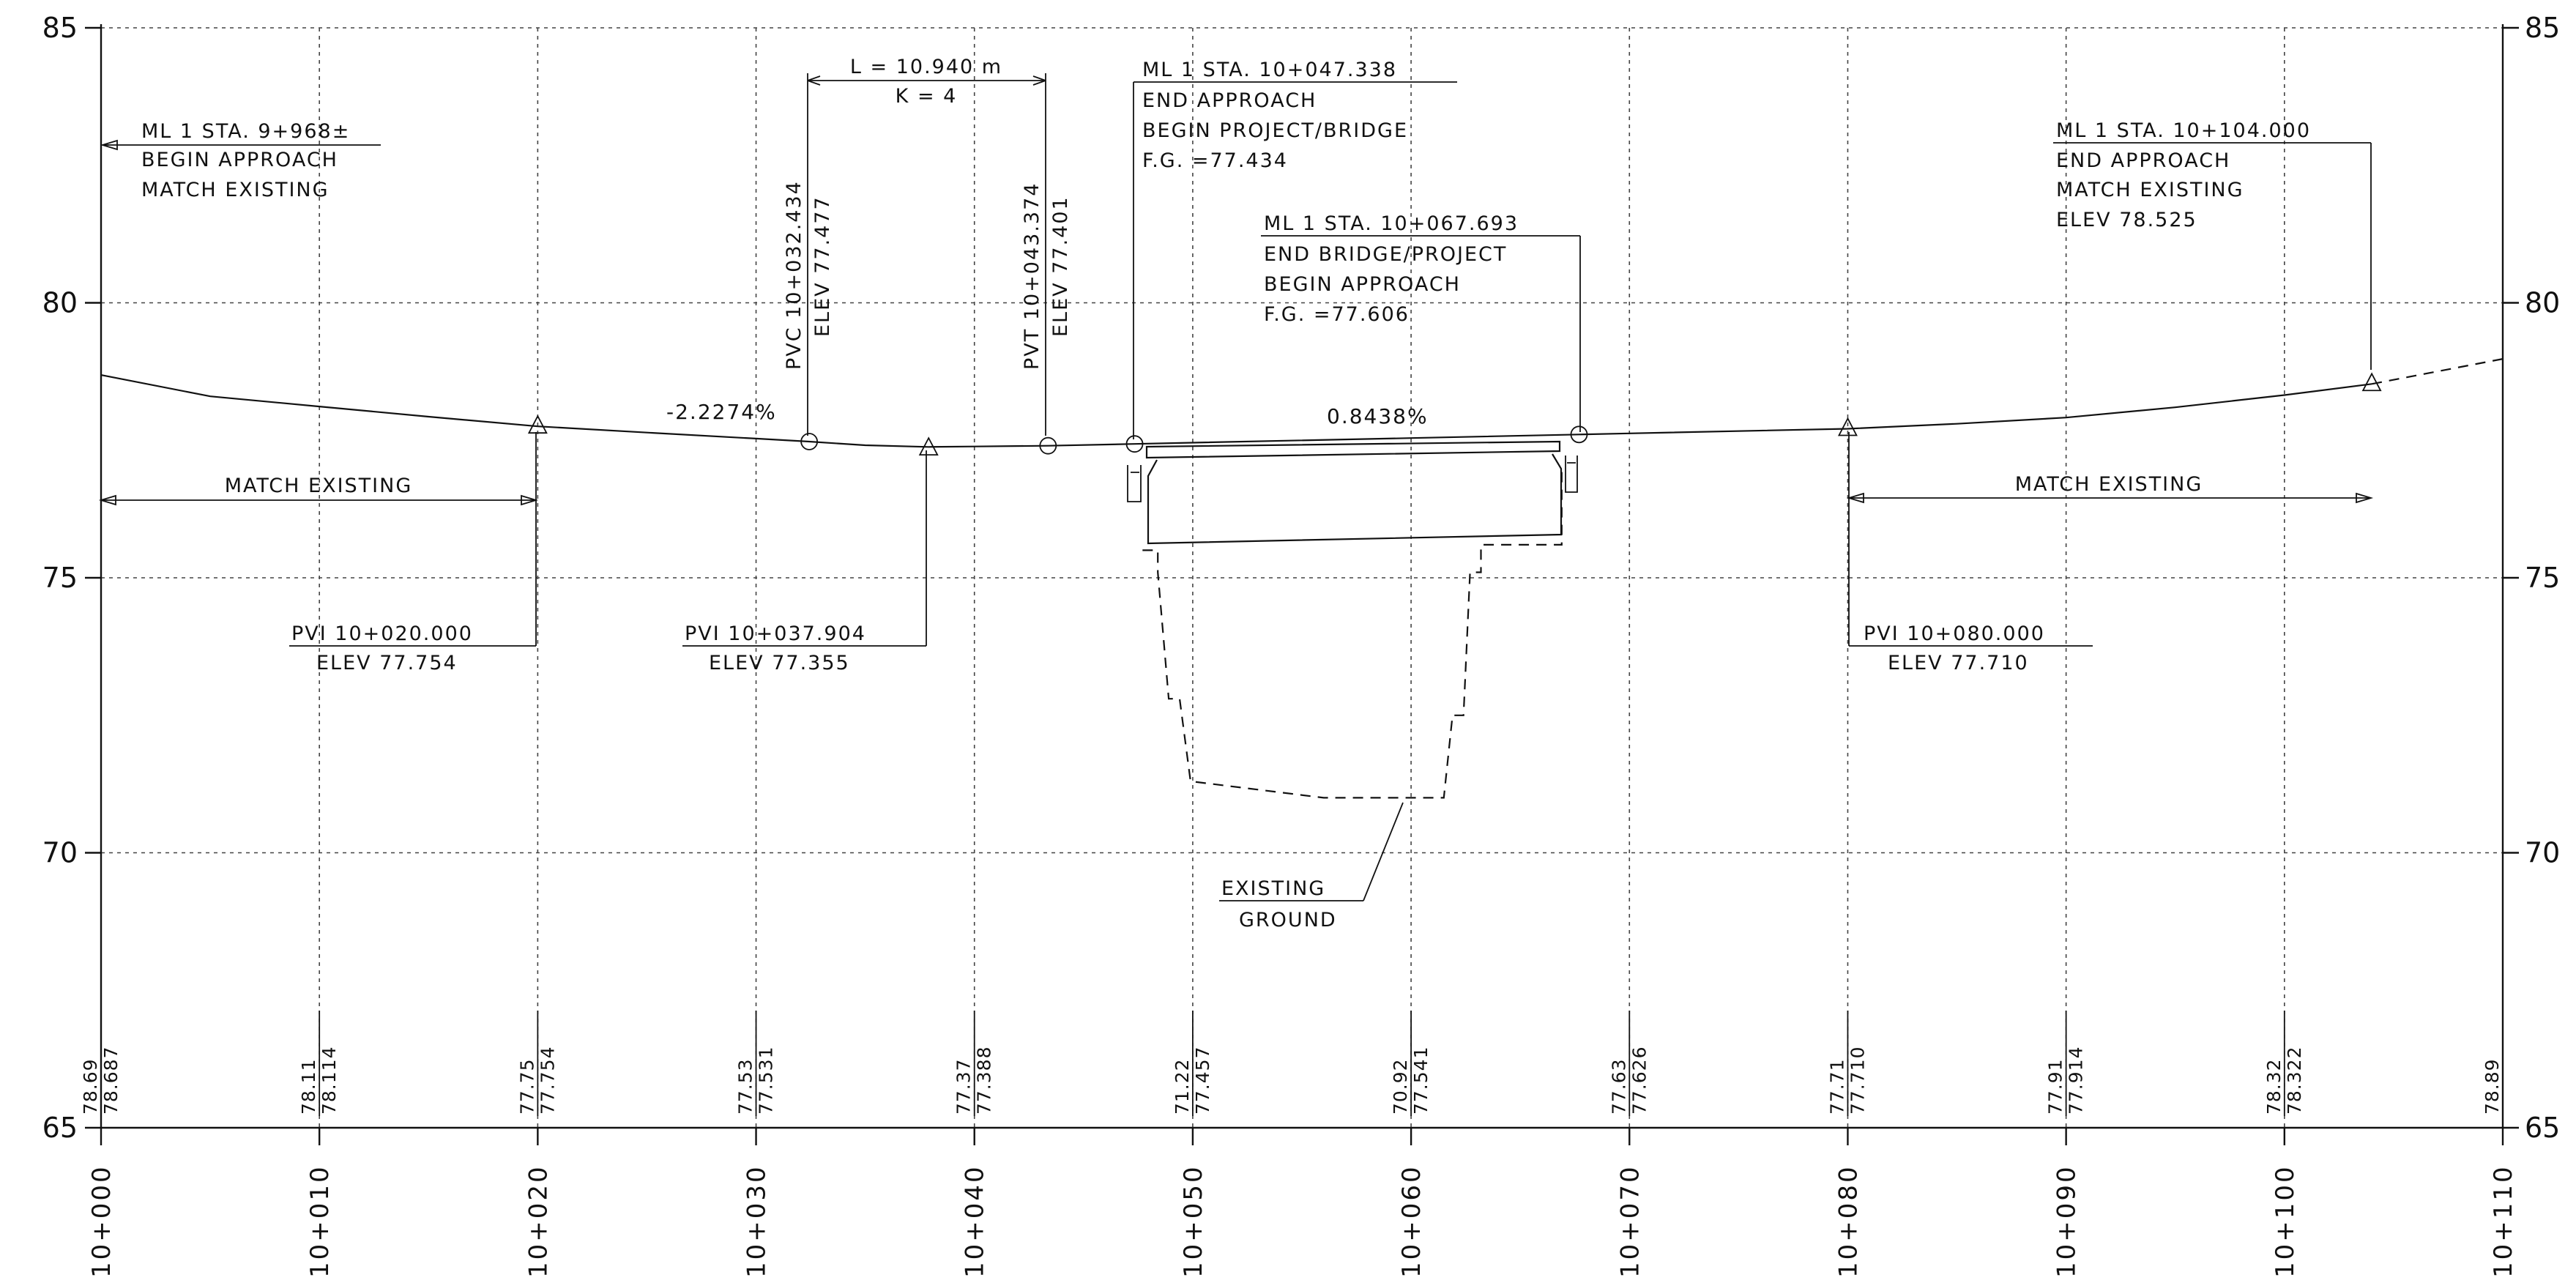 This screenshot has width=2576, height=1283. What do you see at coordinates (2109, 484) in the screenshot?
I see `match-existing-right-label: MATCH EXISTING` at bounding box center [2109, 484].